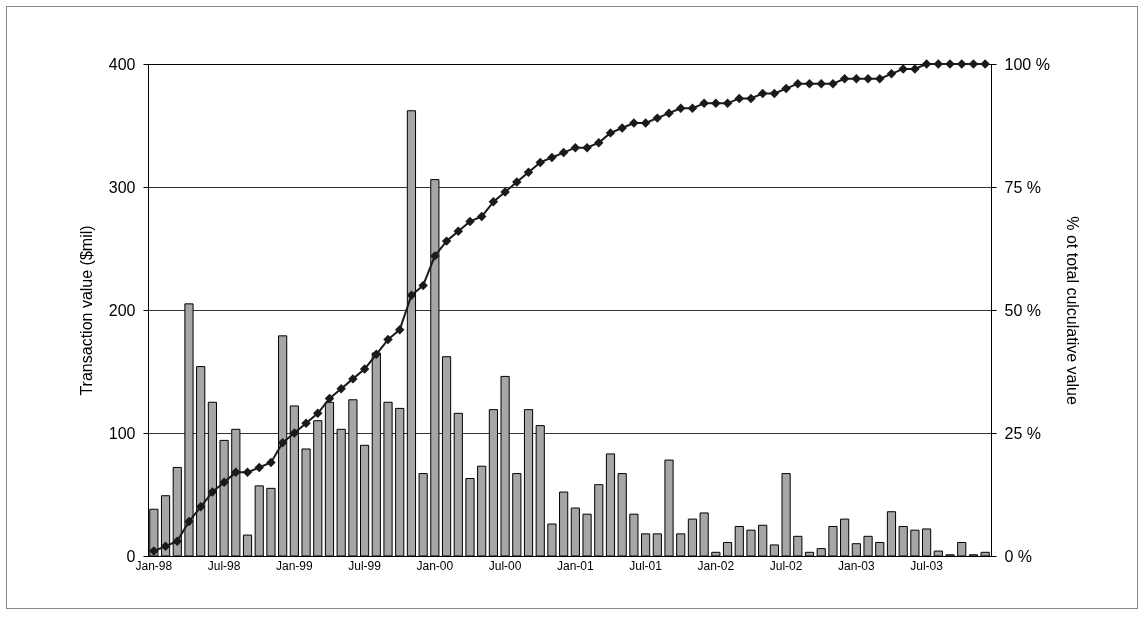  Describe the element at coordinates (1022, 187) in the screenshot. I see `y2-tick-label: 75 %` at that location.